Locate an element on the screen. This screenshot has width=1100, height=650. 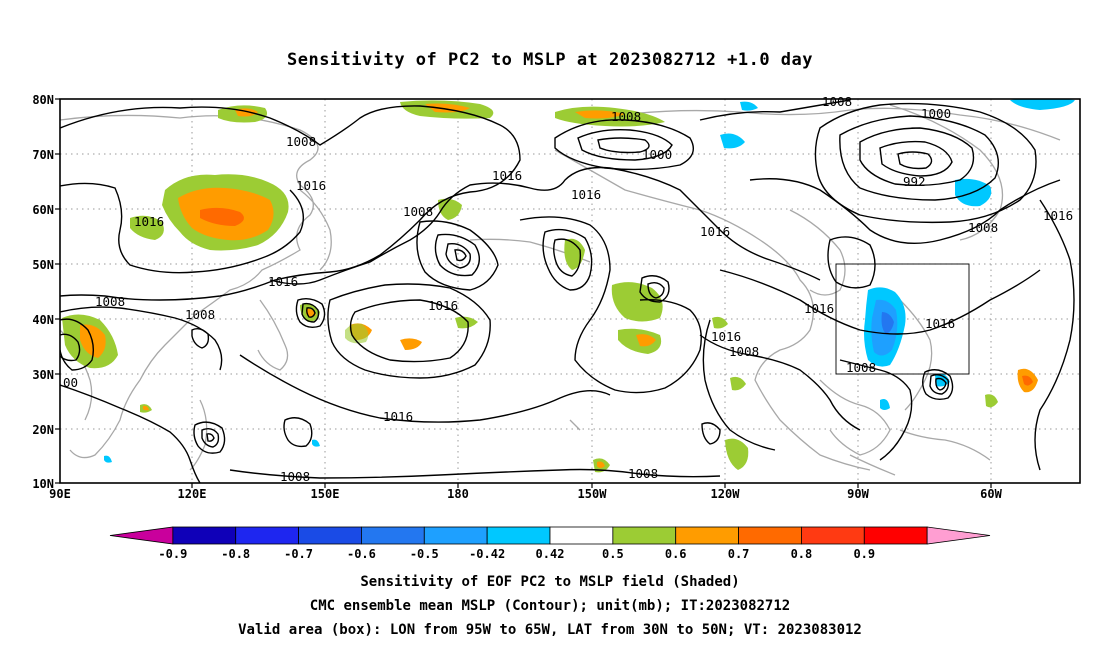
colorbar-label: 0.9 is located at coordinates (864, 554).